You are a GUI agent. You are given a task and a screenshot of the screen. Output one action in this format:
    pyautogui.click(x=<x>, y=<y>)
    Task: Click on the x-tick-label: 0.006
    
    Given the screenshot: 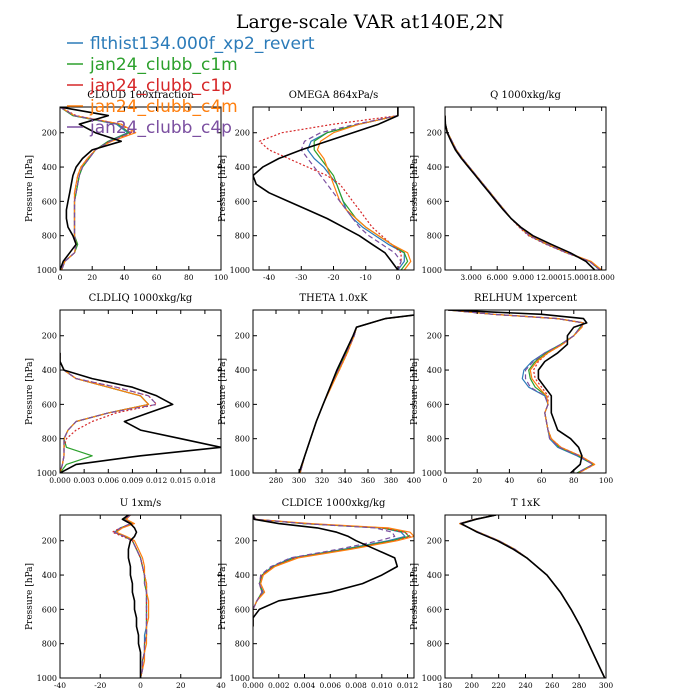 What is the action you would take?
    pyautogui.click(x=331, y=685)
    